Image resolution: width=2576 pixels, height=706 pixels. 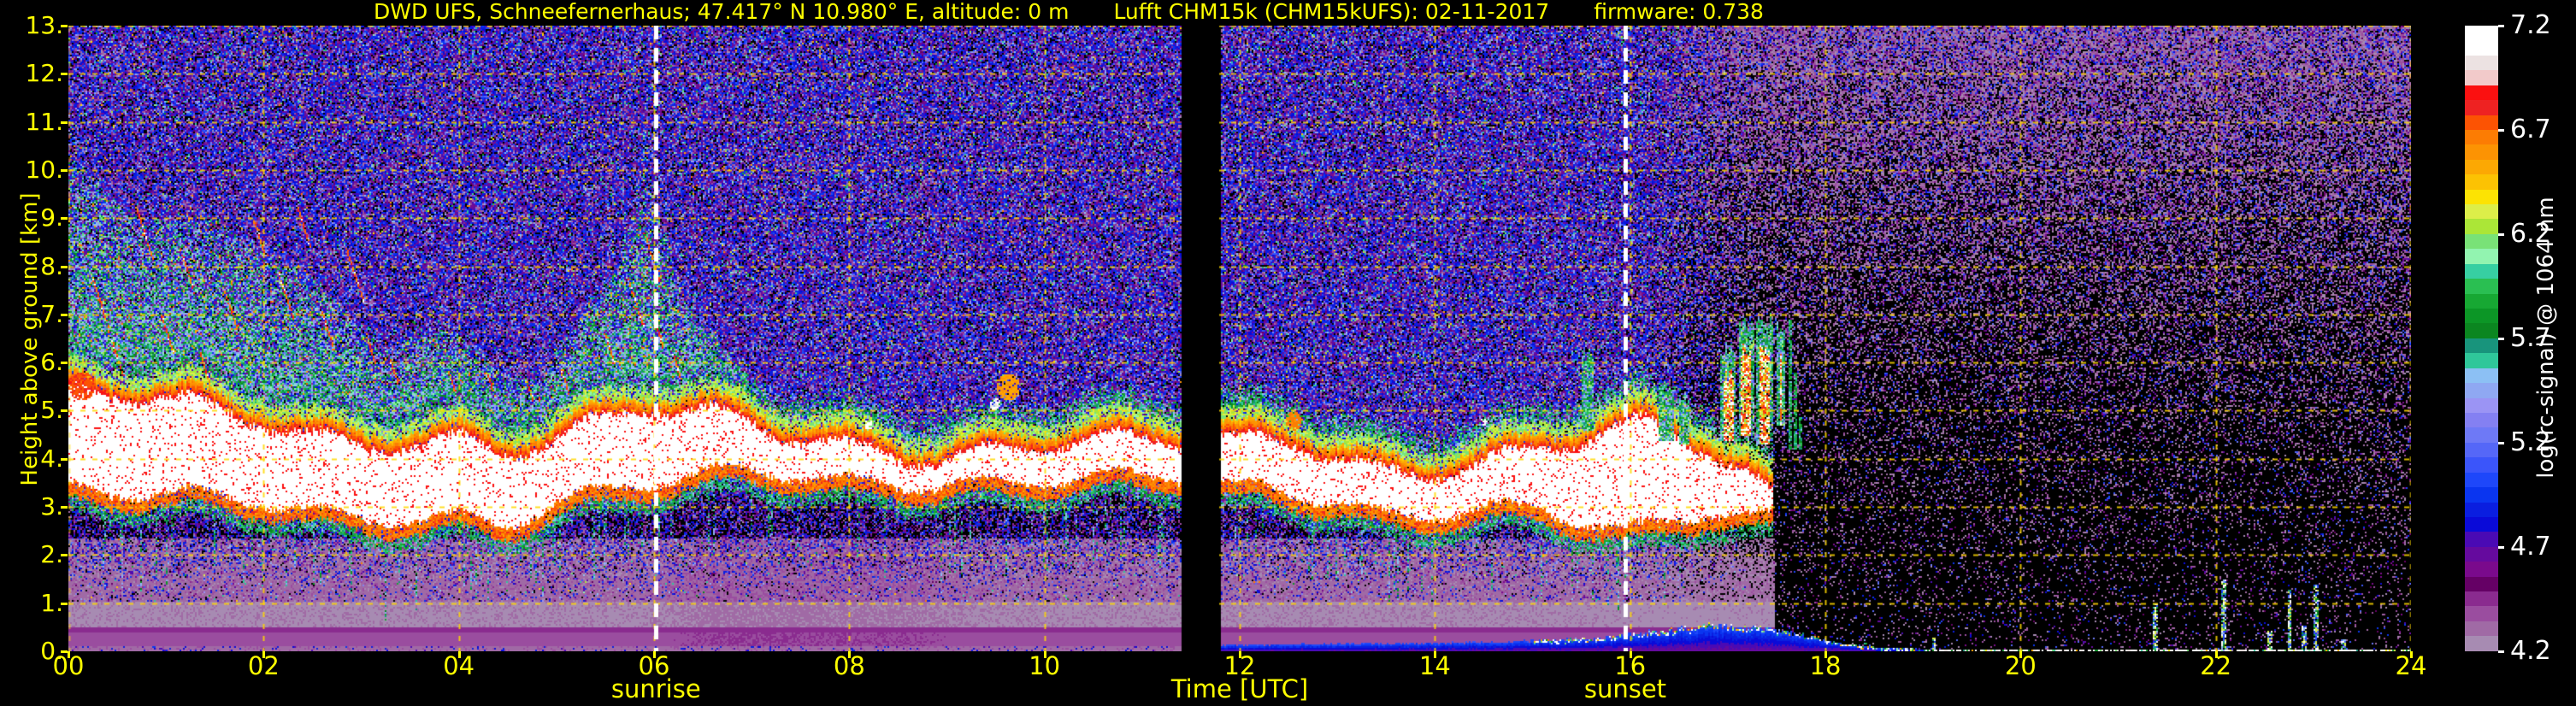 I want to click on y-tick-label: 9., so click(x=51, y=217).